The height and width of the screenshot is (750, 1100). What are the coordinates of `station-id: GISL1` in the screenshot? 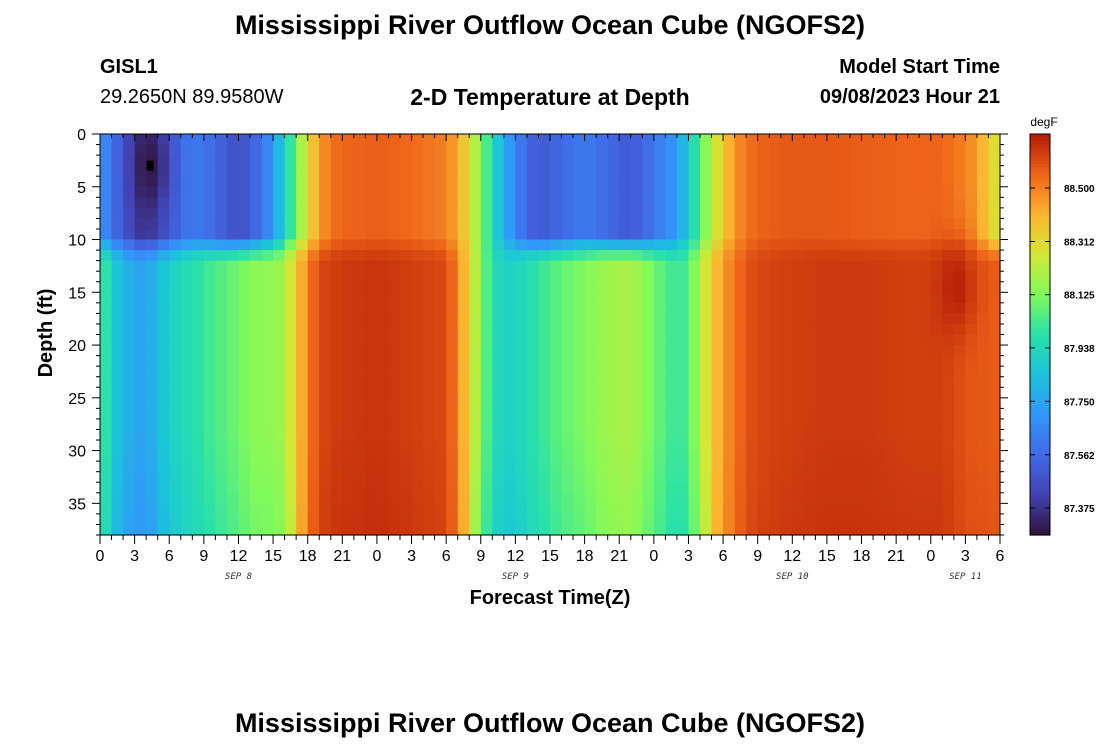 It's located at (129, 67).